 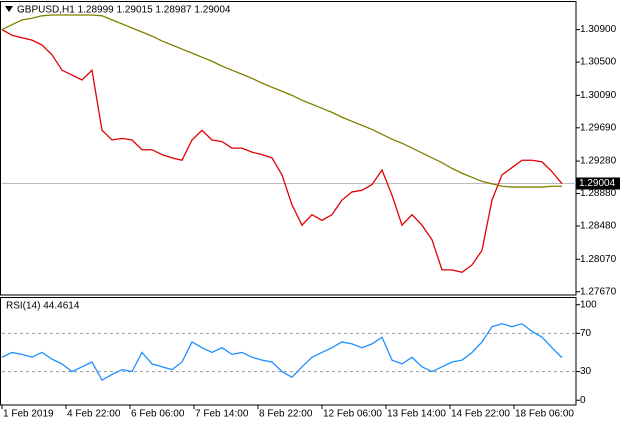 I want to click on y-tick-label: 30, so click(x=586, y=371).